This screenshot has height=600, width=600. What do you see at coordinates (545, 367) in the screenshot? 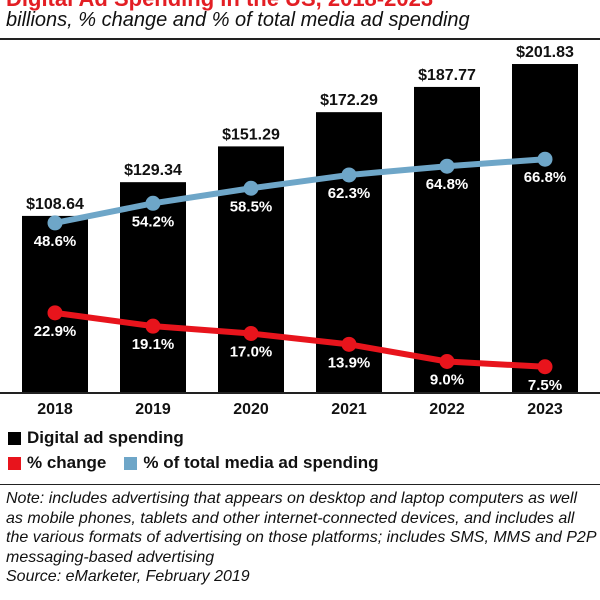
I see `change-point-2023` at bounding box center [545, 367].